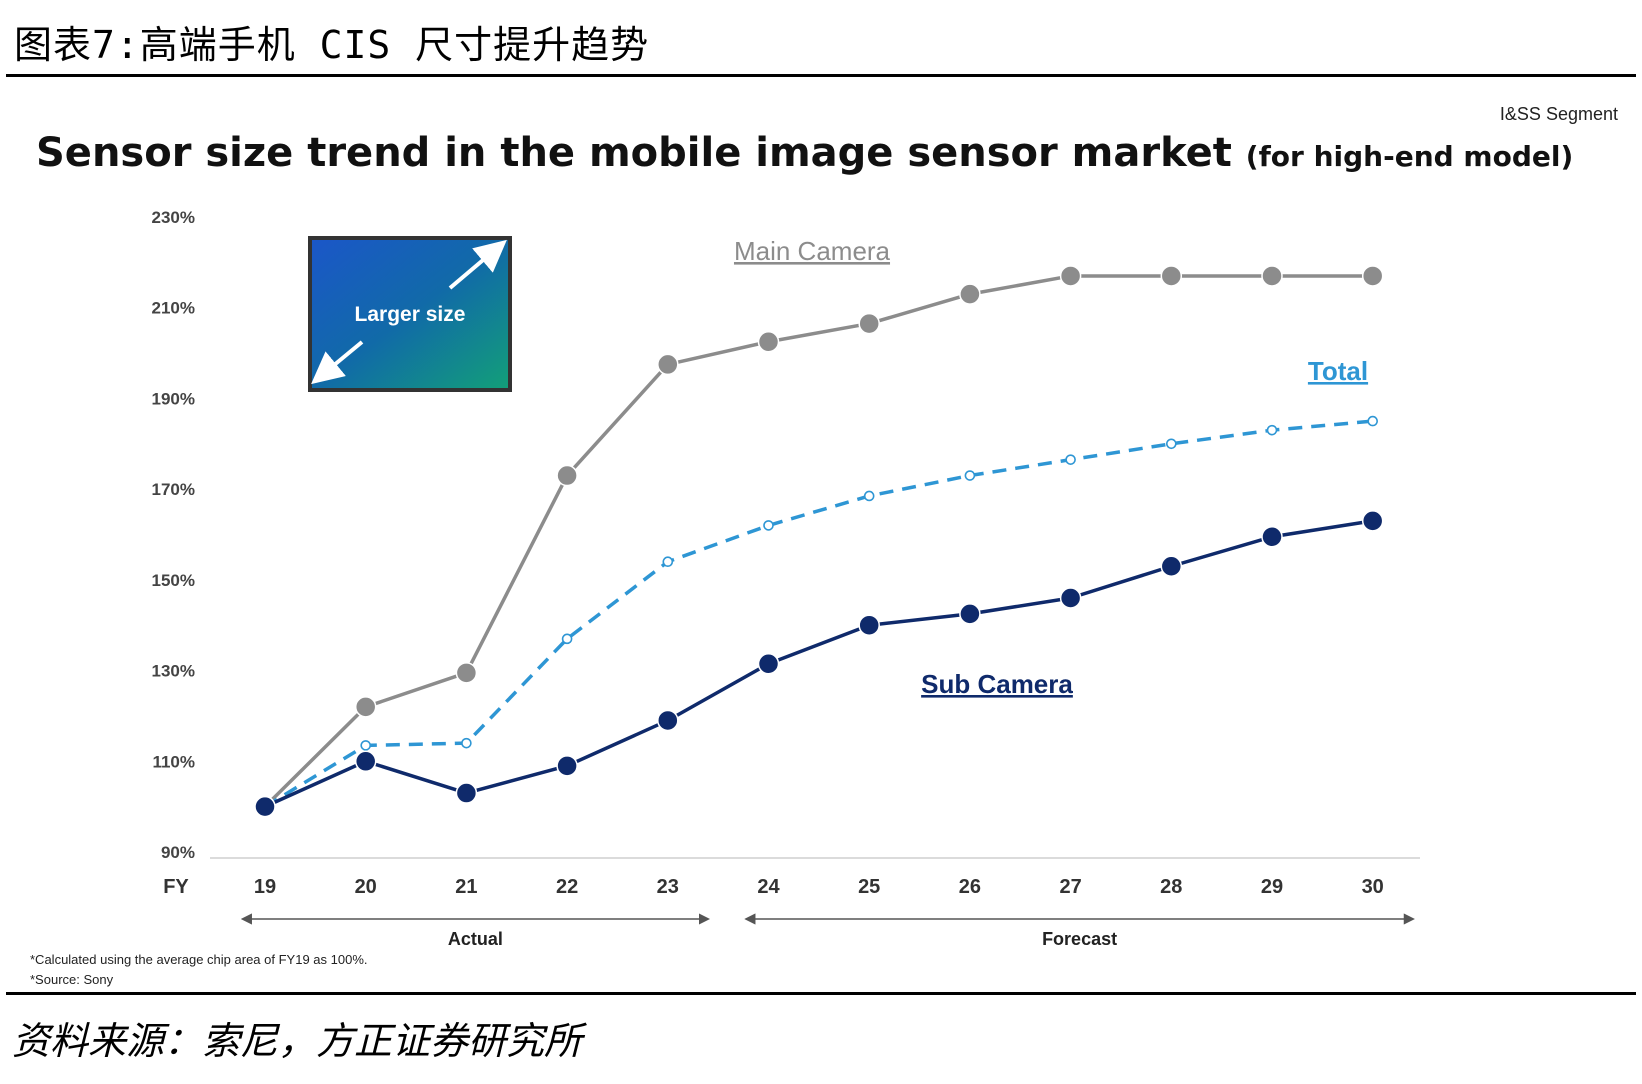 The width and height of the screenshot is (1642, 1084). Describe the element at coordinates (668, 887) in the screenshot. I see `x-tick-label: 23` at that location.